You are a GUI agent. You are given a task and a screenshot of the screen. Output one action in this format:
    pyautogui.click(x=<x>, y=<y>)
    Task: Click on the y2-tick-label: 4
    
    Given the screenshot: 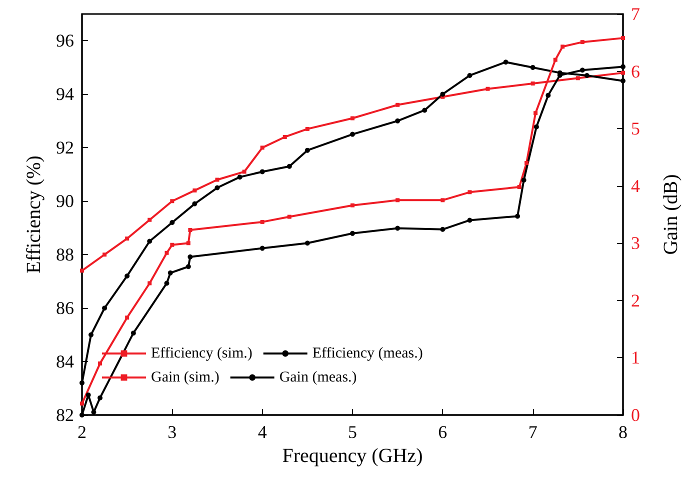 What is the action you would take?
    pyautogui.click(x=635, y=186)
    